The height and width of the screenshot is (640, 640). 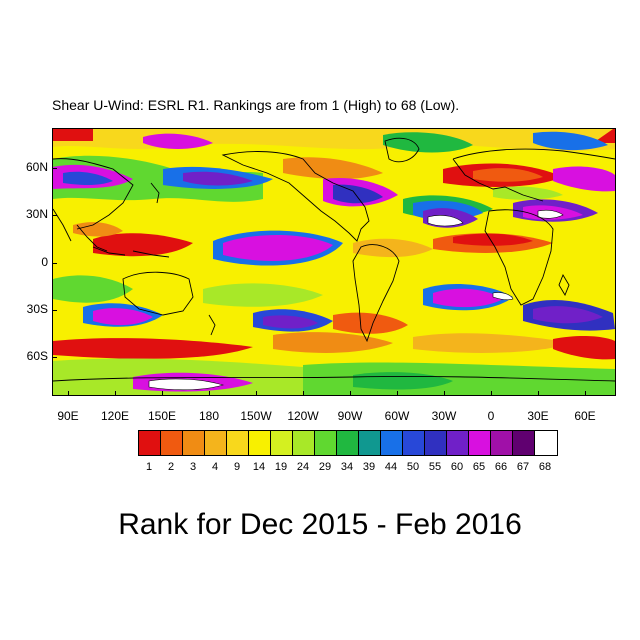 What do you see at coordinates (37, 356) in the screenshot?
I see `lat-label-60s: 60S` at bounding box center [37, 356].